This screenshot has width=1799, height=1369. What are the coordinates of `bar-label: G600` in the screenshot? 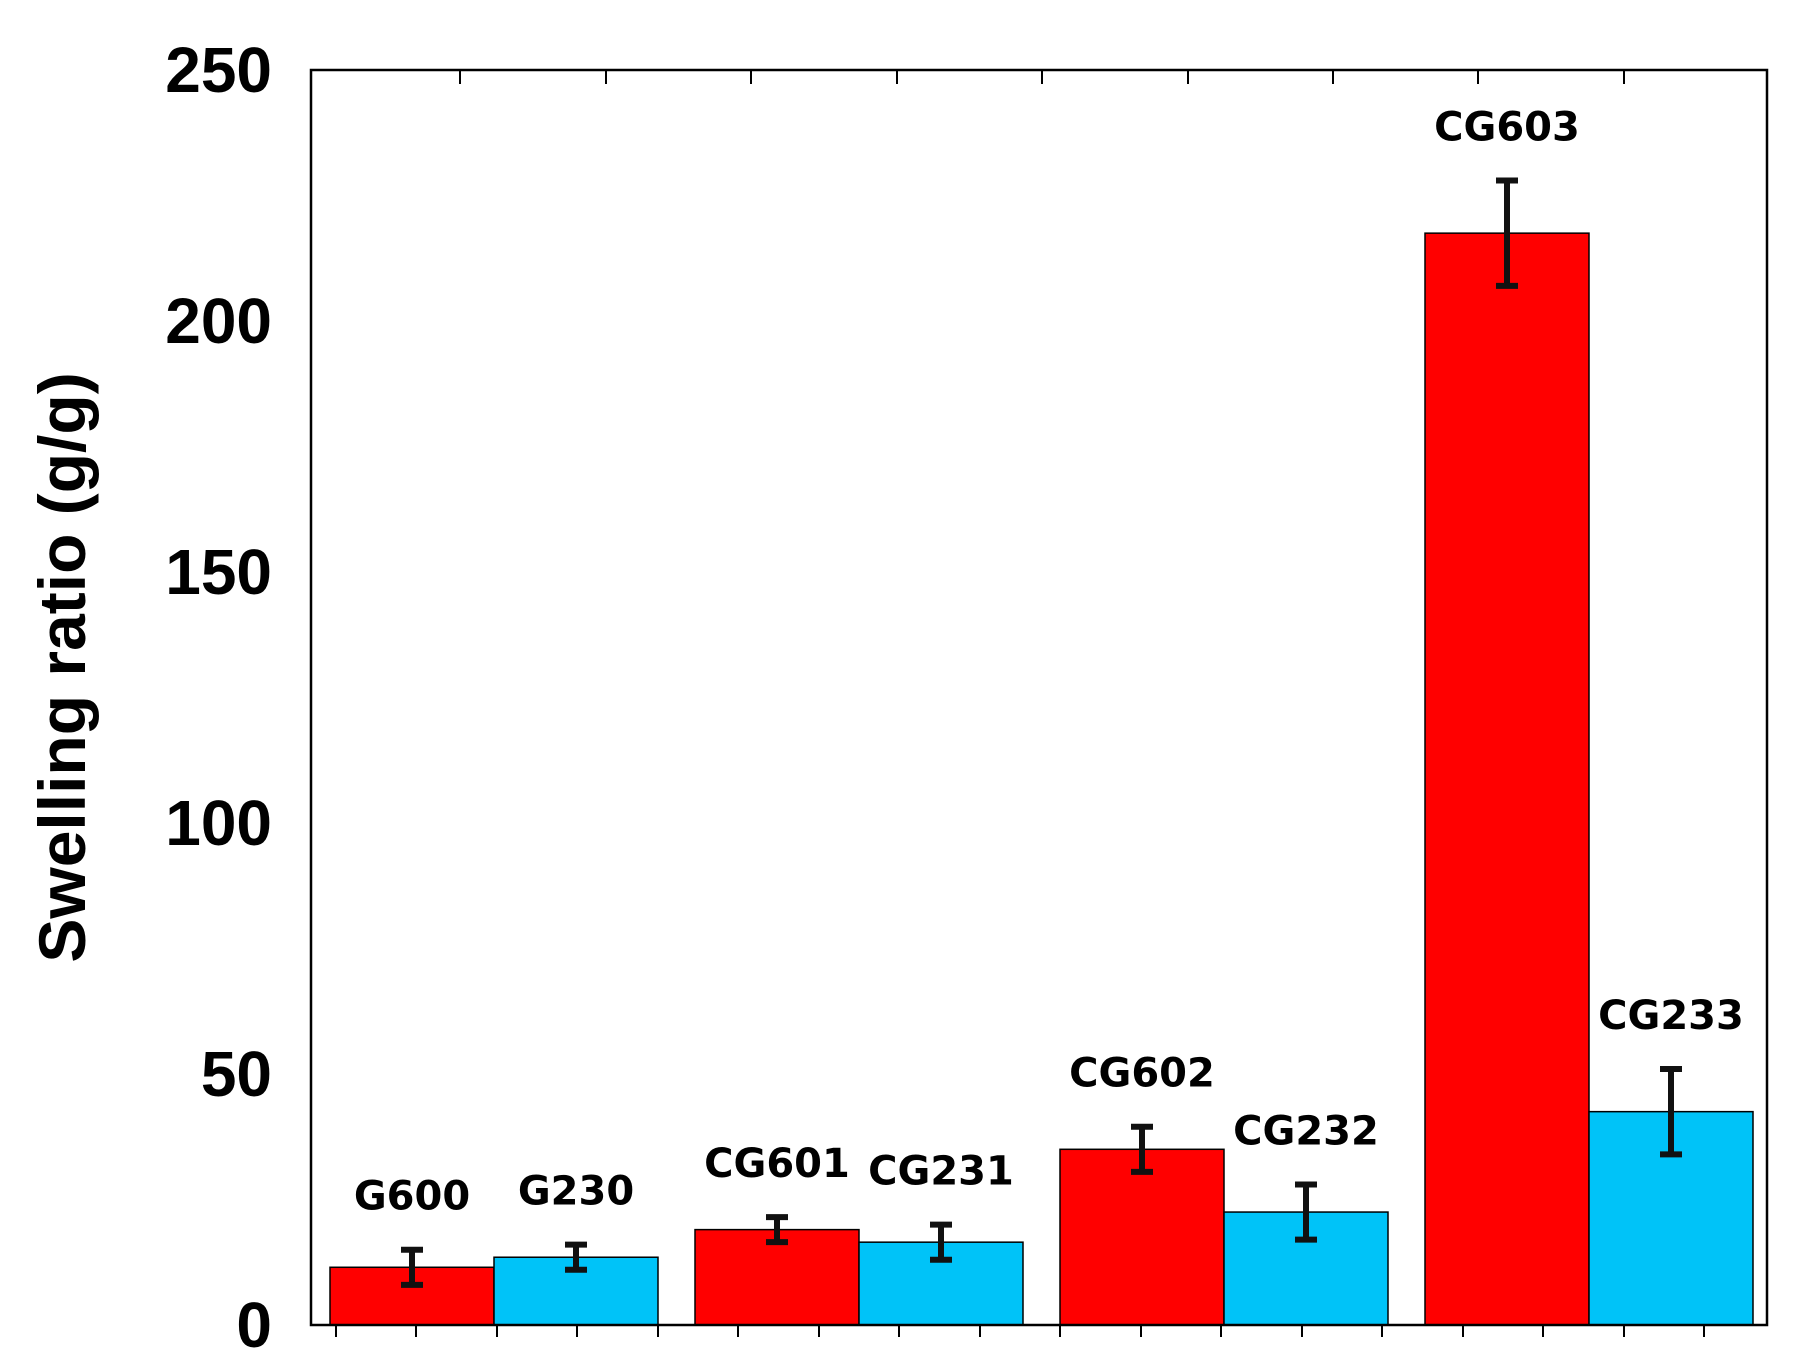 It's located at (412, 1197).